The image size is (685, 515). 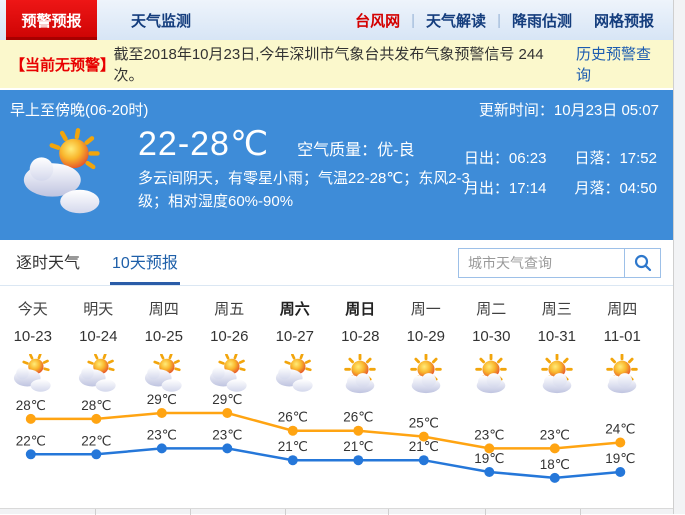 I want to click on forecast-column-10-24: 明天 10-24, so click(x=99, y=347).